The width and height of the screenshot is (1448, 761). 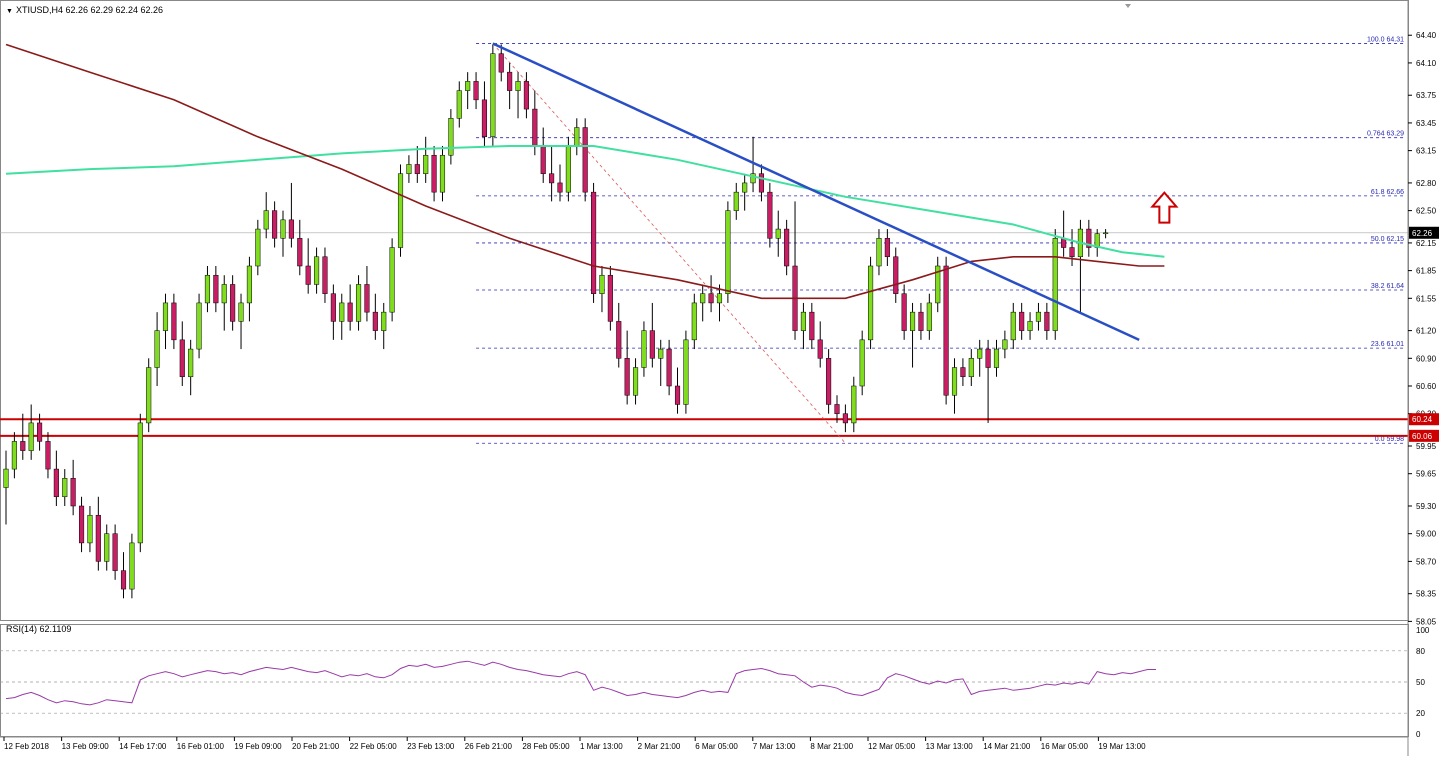 I want to click on rsi-line, so click(x=580, y=683).